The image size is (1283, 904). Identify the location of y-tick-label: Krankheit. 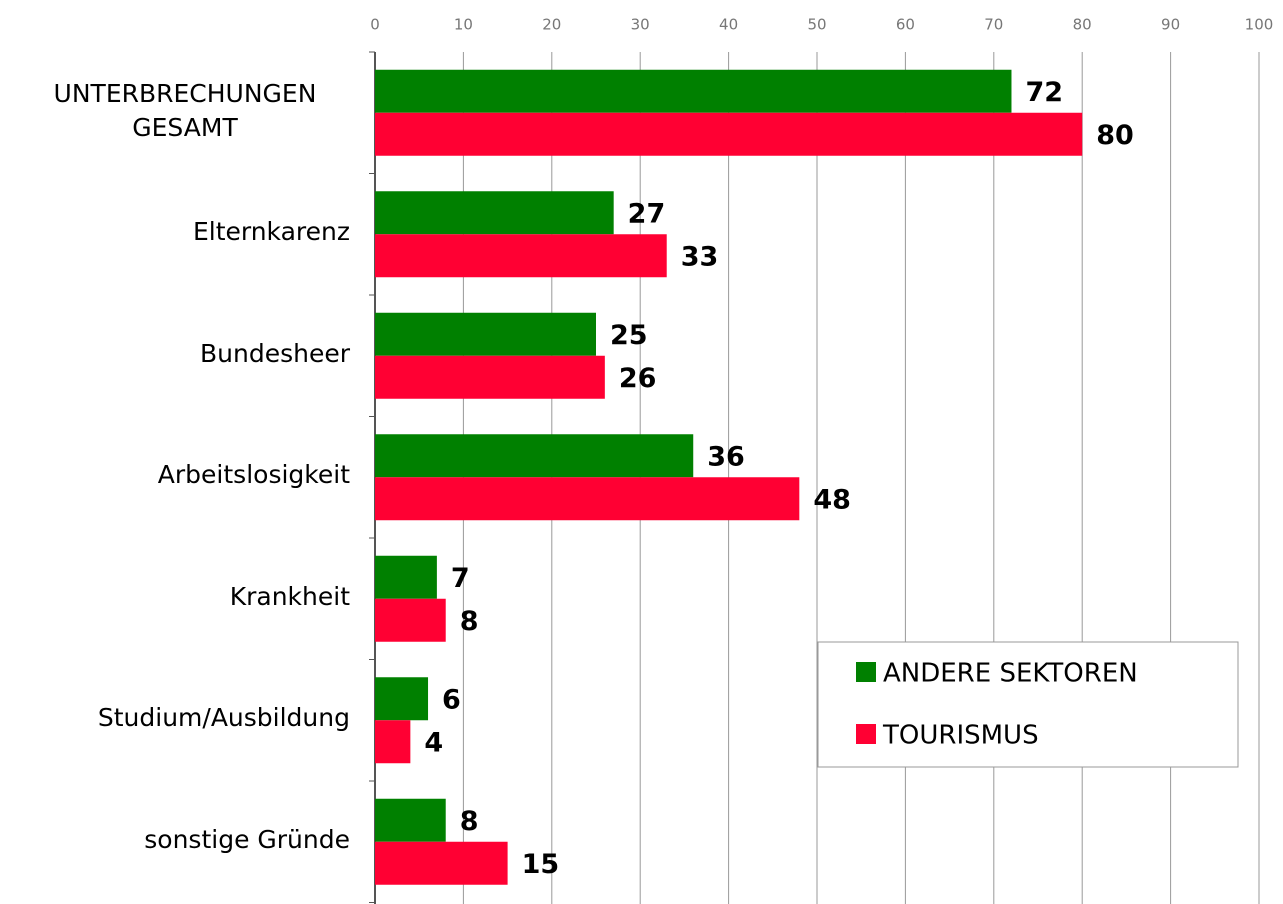
(289, 596).